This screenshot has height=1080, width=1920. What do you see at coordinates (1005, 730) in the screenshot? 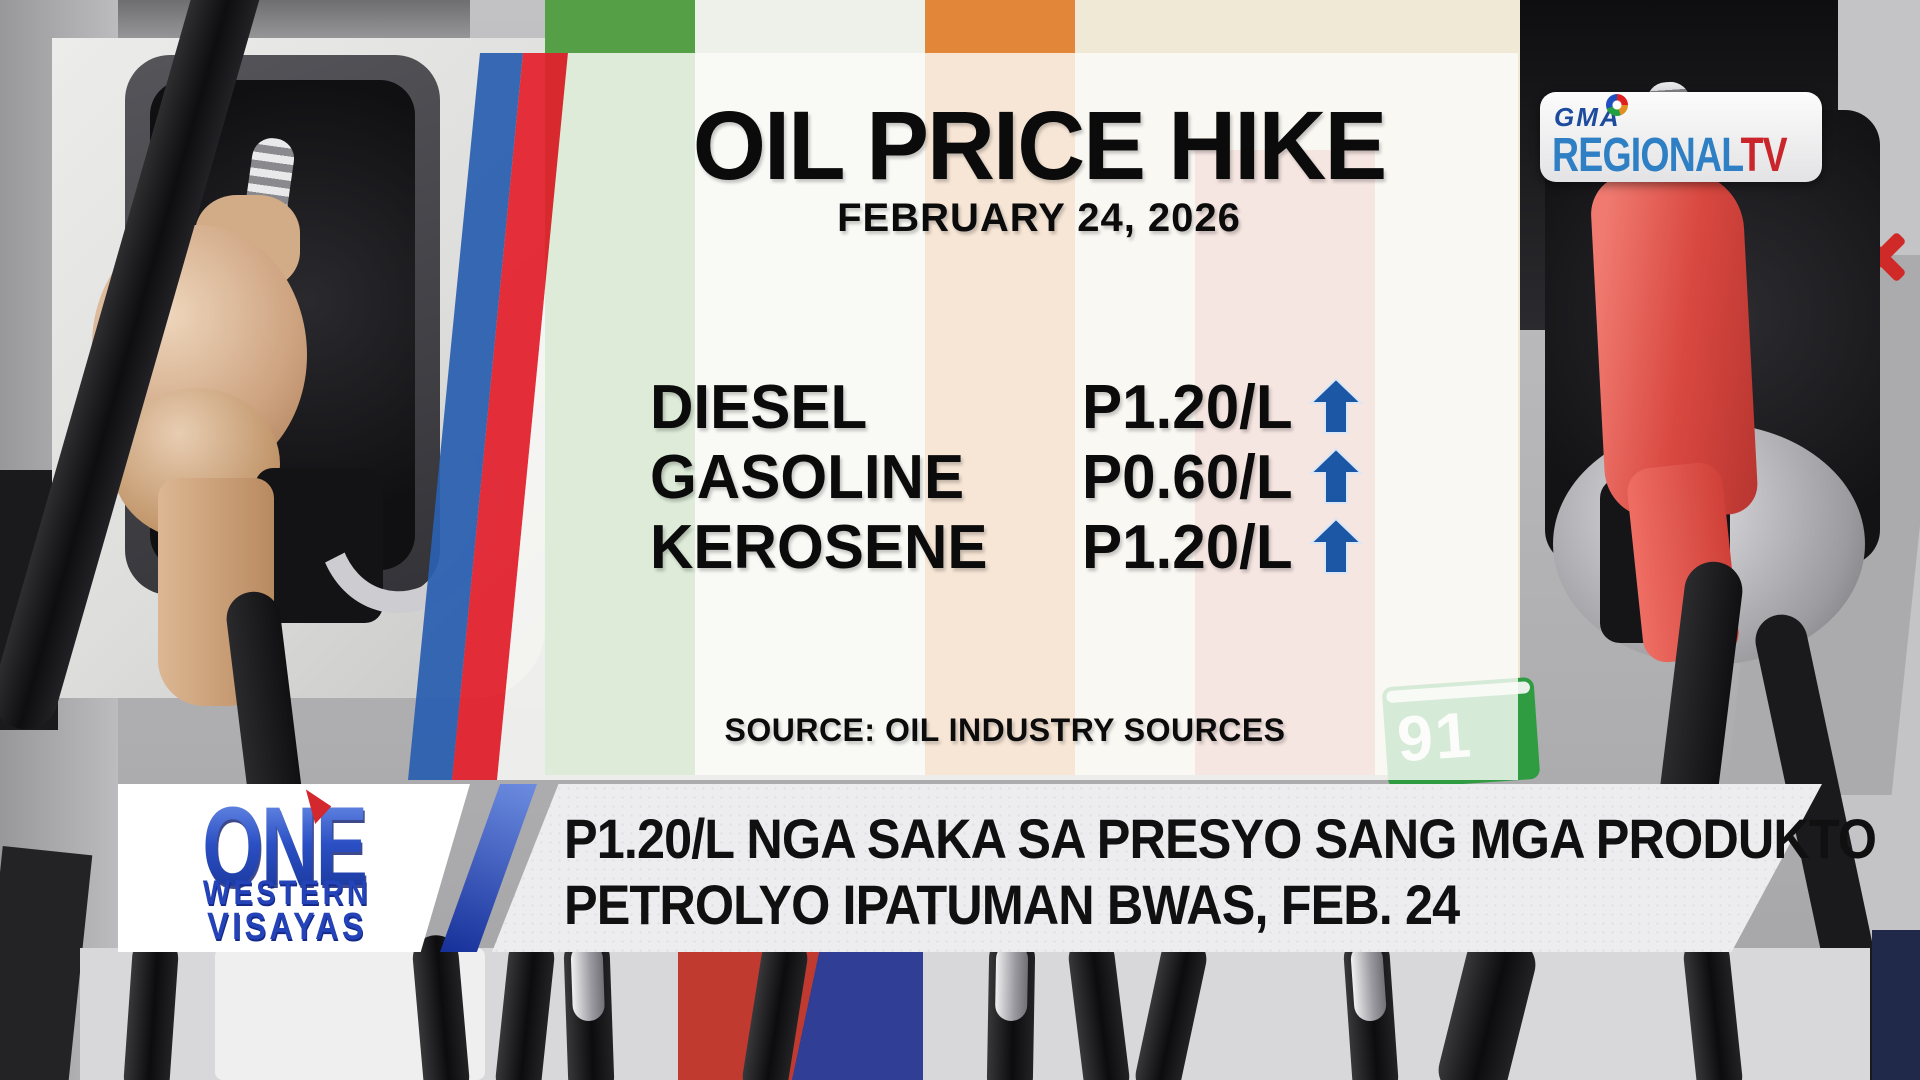
I see `infographic-source: SOURCE: OIL INDUSTRY SOURCES` at bounding box center [1005, 730].